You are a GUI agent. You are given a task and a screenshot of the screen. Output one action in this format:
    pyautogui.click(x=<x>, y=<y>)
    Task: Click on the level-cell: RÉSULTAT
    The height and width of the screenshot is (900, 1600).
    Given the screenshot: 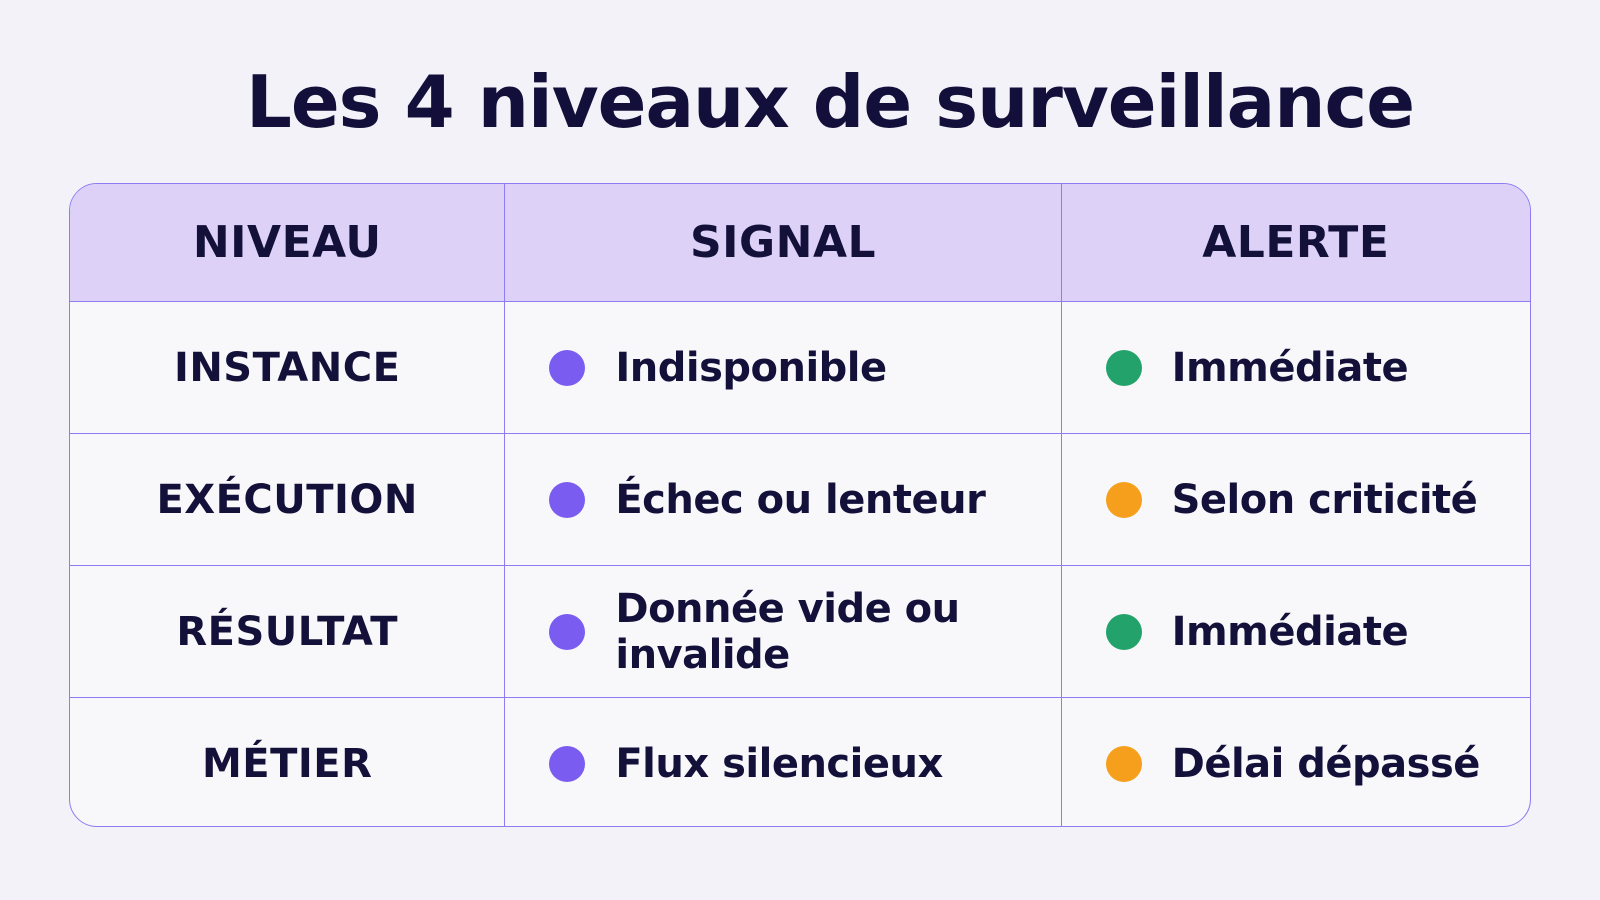 What is the action you would take?
    pyautogui.click(x=288, y=631)
    